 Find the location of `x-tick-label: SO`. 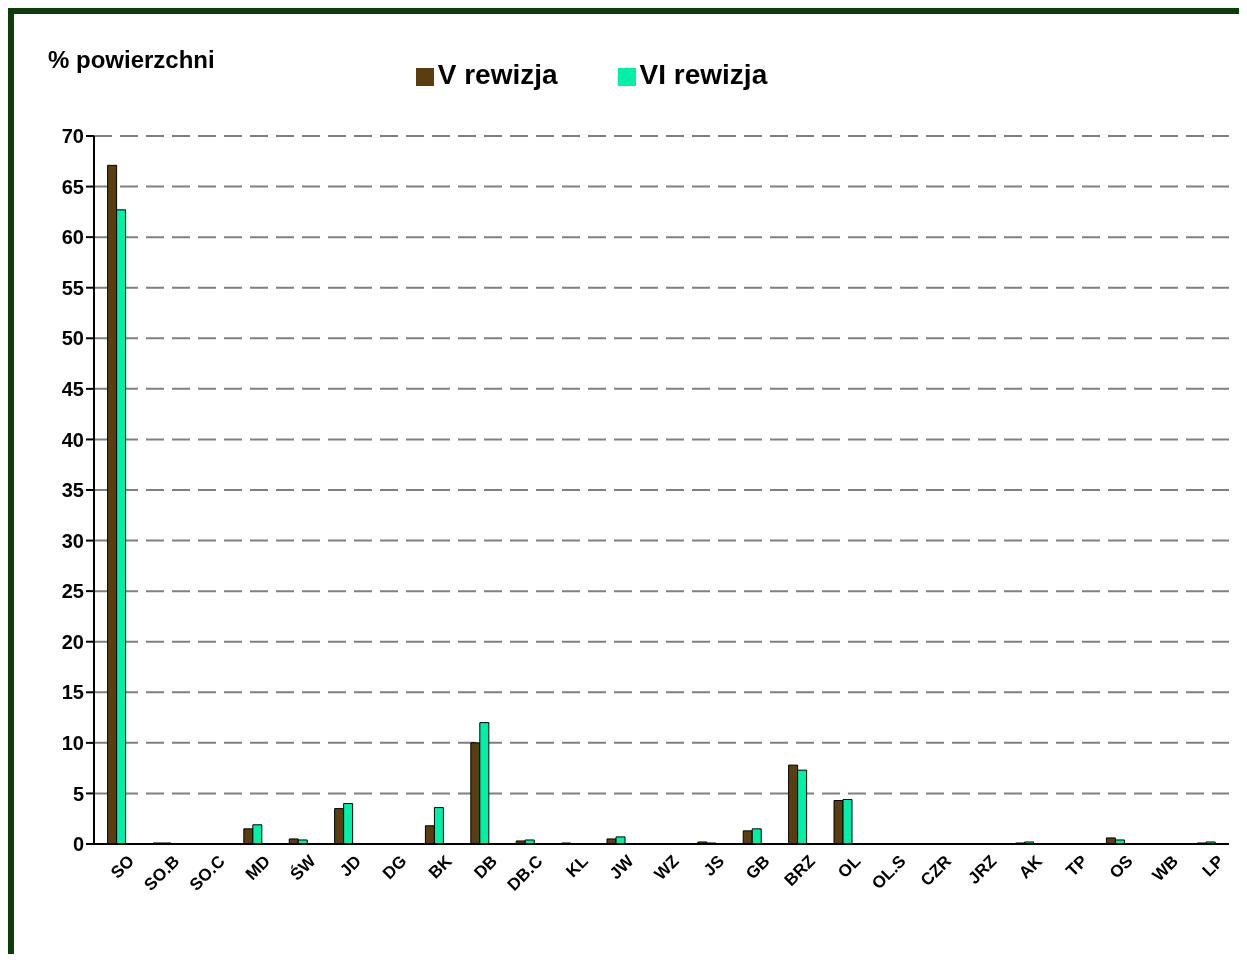

x-tick-label: SO is located at coordinates (122, 867).